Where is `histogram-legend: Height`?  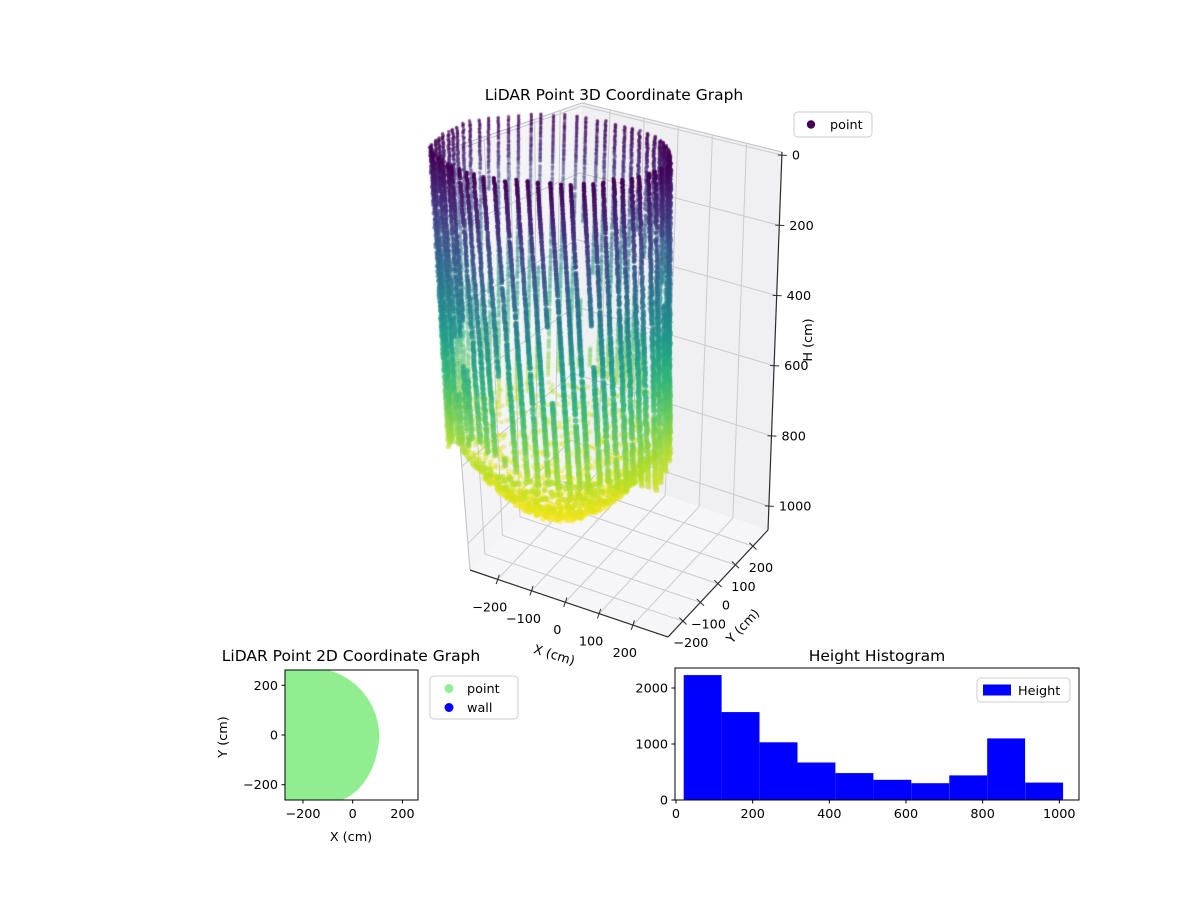
histogram-legend: Height is located at coordinates (1023, 690).